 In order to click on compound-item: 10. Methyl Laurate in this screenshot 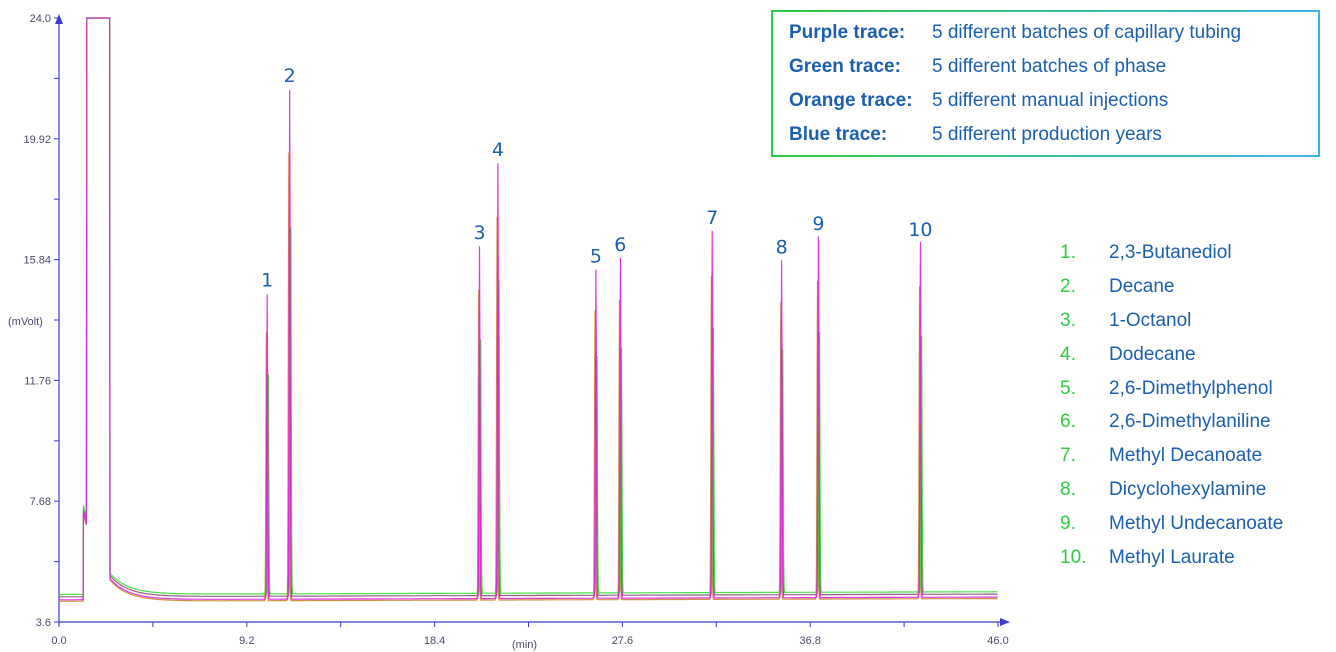, I will do `click(1195, 558)`.